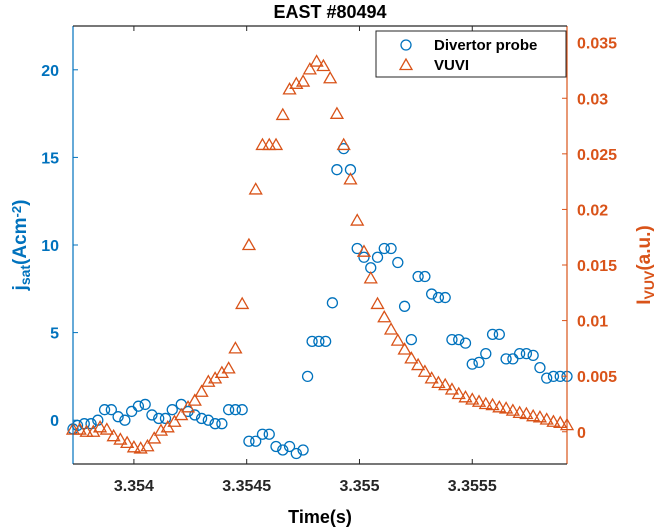  What do you see at coordinates (406, 64) in the screenshot?
I see `legend-marker-vuvi` at bounding box center [406, 64].